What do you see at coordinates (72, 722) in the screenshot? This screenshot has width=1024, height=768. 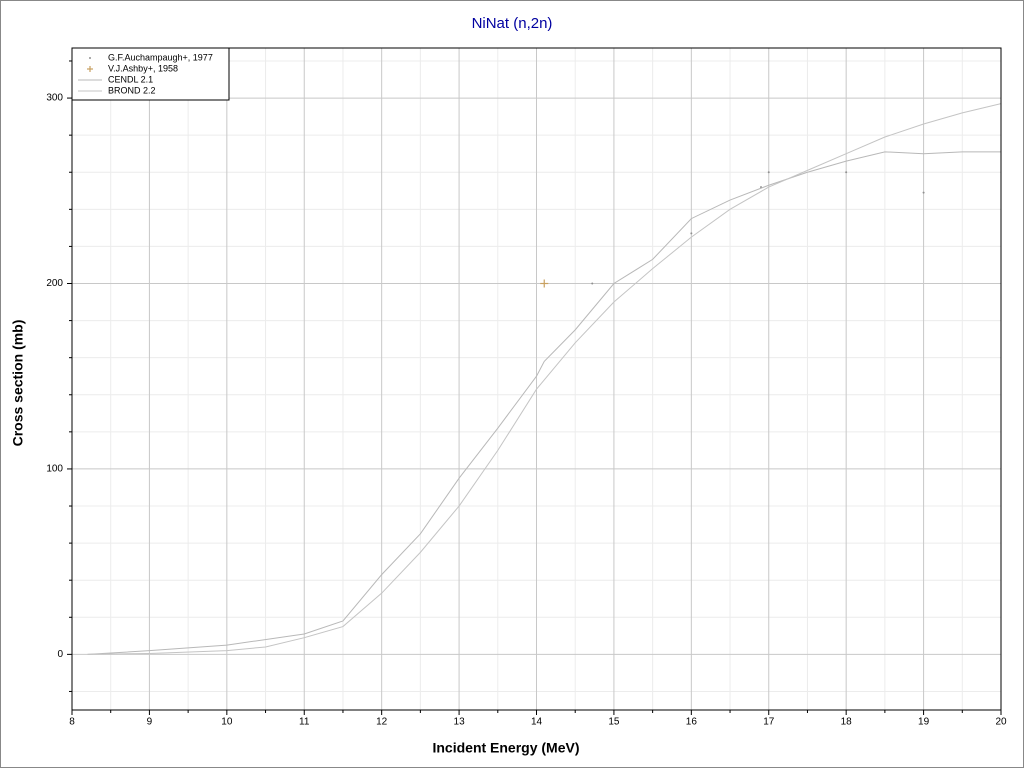 I see `x-tick-label: 8` at bounding box center [72, 722].